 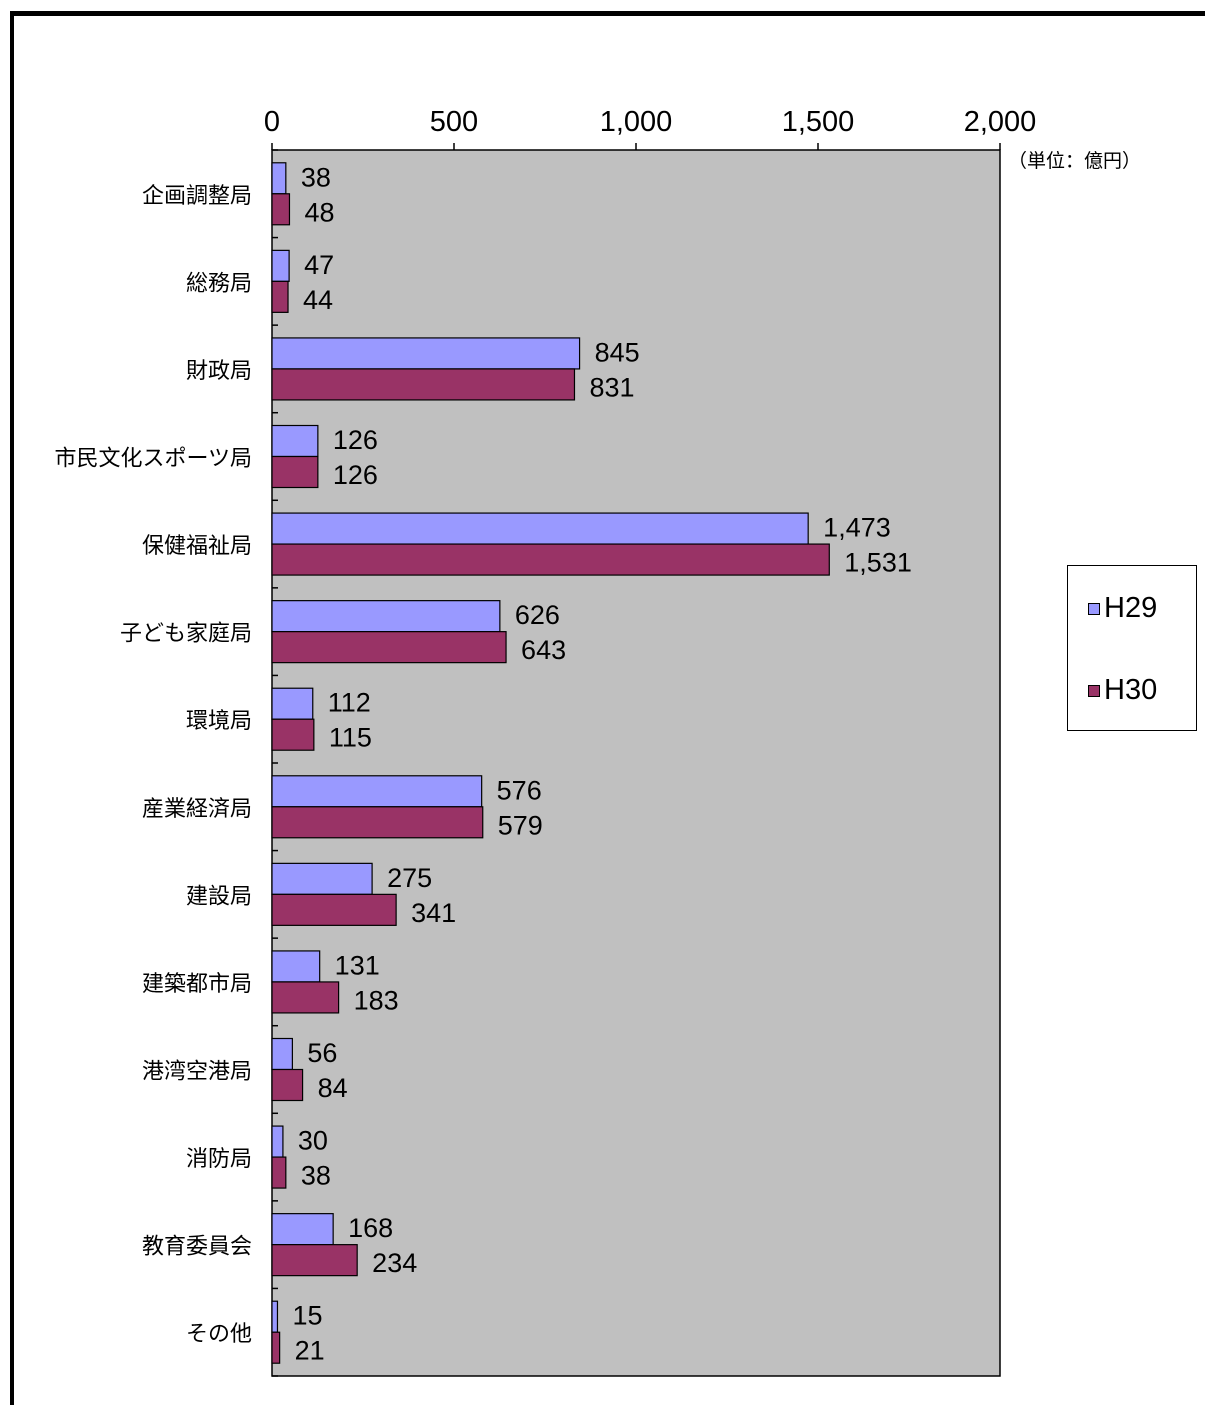 What do you see at coordinates (186, 634) in the screenshot?
I see `category-label: 子ども家庭局` at bounding box center [186, 634].